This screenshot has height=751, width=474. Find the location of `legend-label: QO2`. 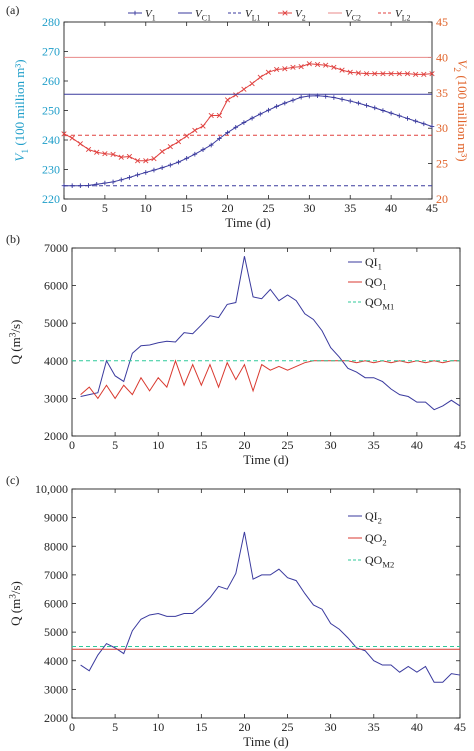

legend-label: QO2 is located at coordinates (376, 539).